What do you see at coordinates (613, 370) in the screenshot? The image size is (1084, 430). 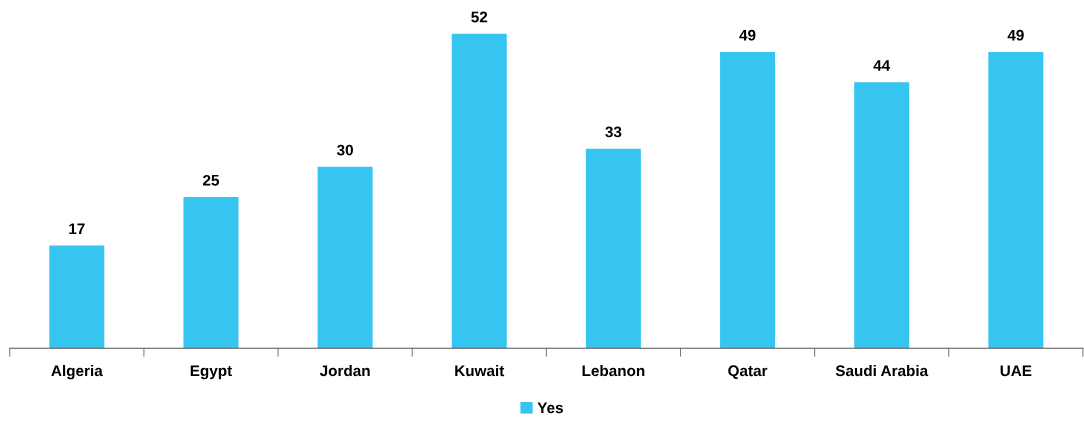 I see `x-tick-label: Lebanon` at bounding box center [613, 370].